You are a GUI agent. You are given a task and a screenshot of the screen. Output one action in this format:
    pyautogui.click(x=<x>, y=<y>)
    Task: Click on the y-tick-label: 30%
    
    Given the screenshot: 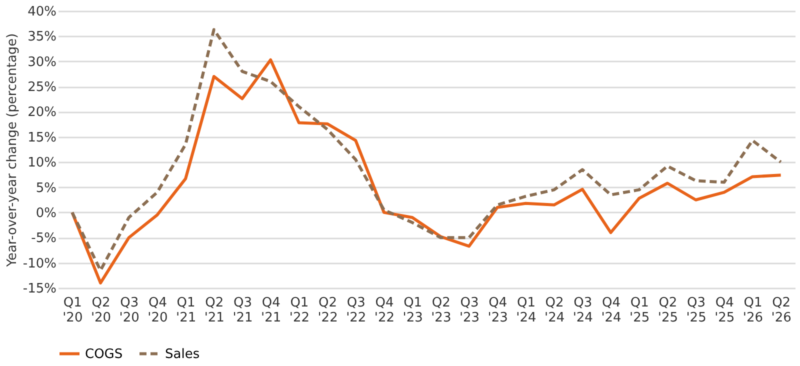 What is the action you would take?
    pyautogui.click(x=42, y=62)
    